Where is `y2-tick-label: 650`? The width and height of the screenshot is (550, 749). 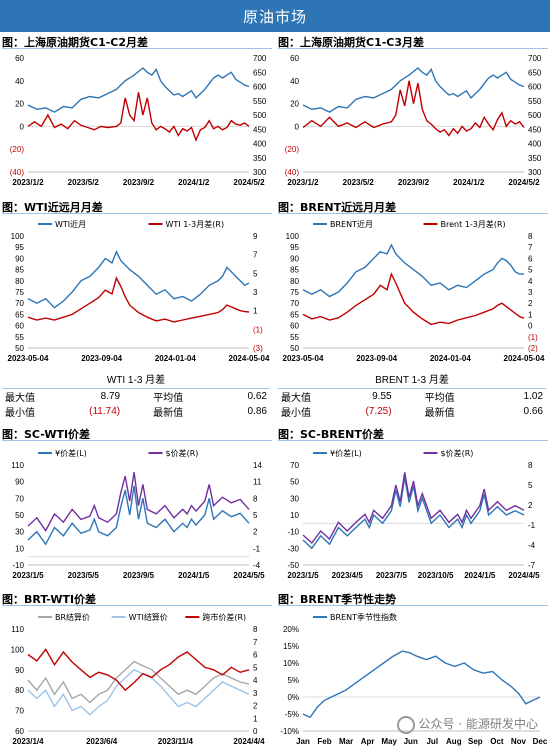
y2-tick-label: 650 is located at coordinates (535, 72).